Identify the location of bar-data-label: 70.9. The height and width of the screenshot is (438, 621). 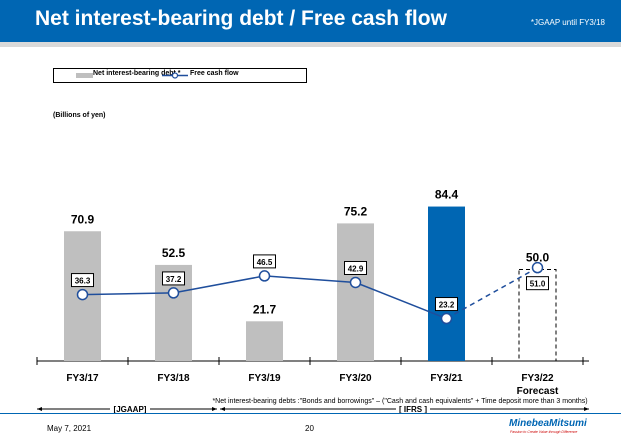
(83, 219).